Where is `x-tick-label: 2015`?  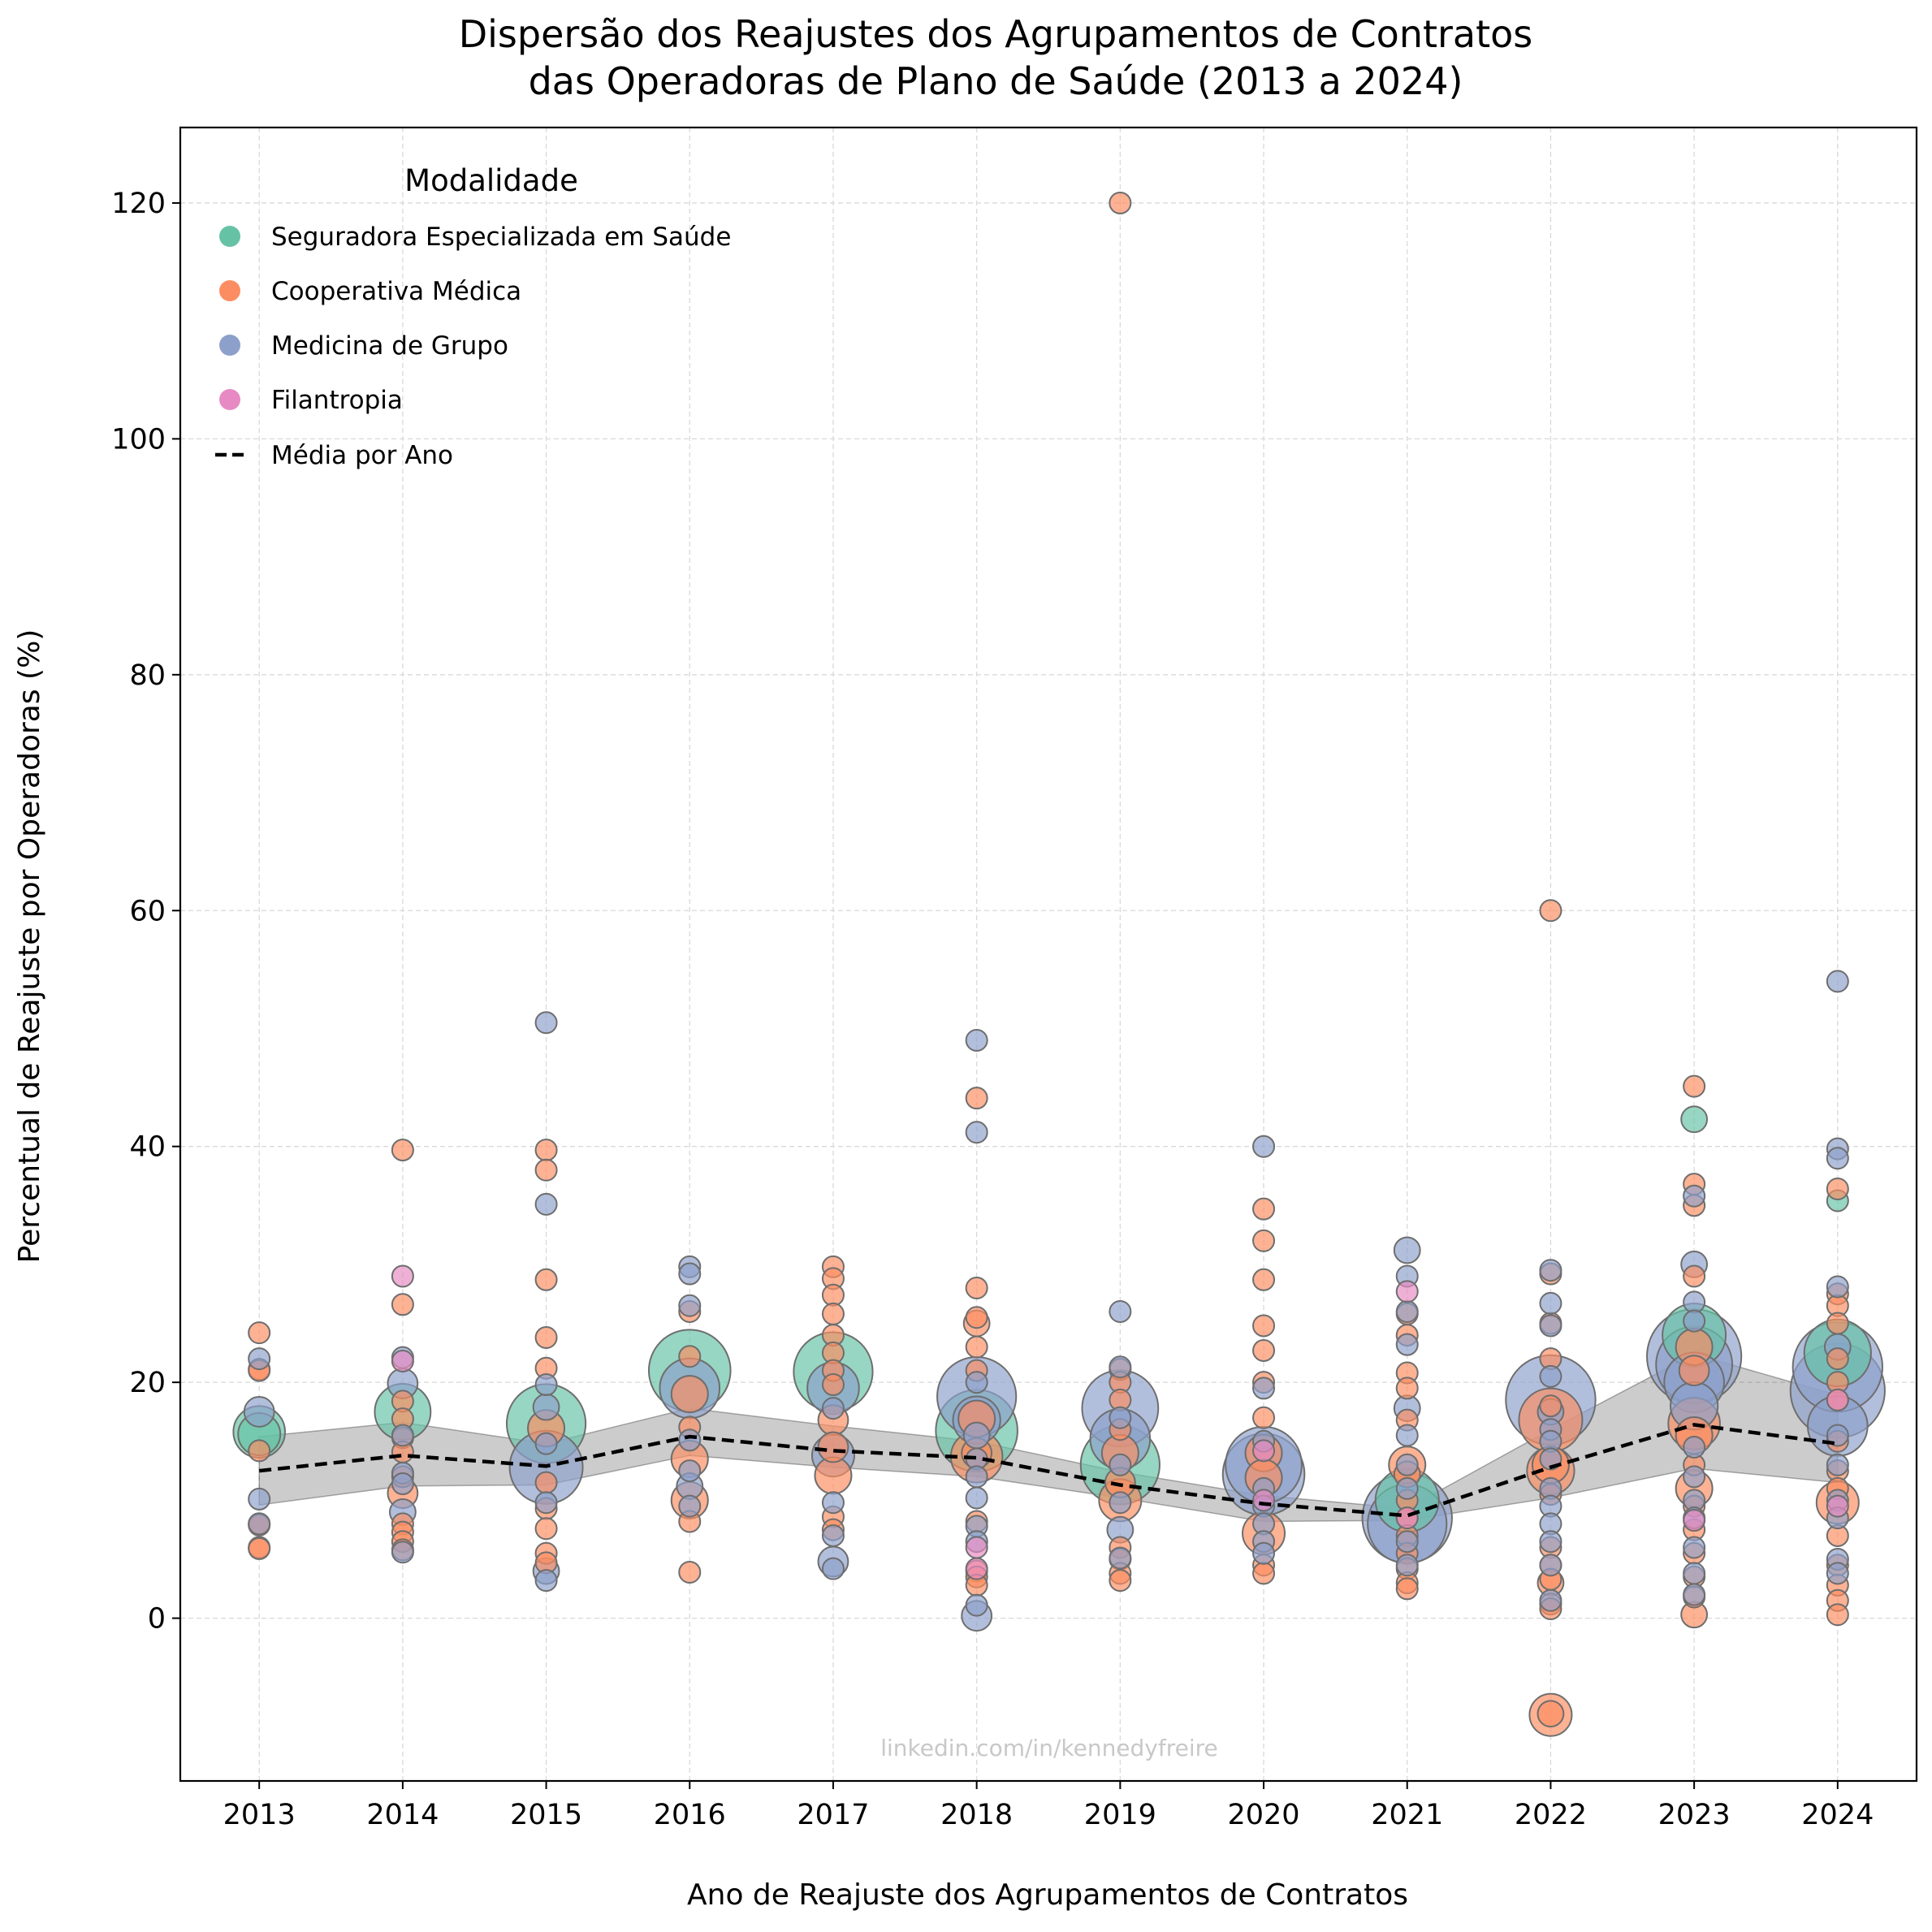
x-tick-label: 2015 is located at coordinates (546, 1815).